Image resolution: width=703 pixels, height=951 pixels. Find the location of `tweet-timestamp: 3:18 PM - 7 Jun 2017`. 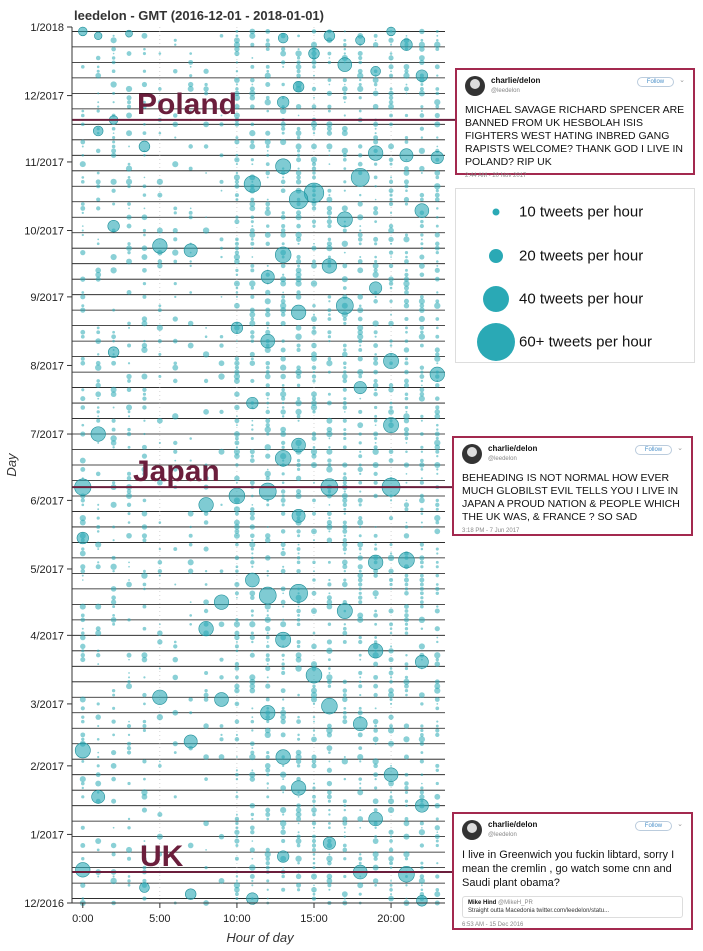

tweet-timestamp: 3:18 PM - 7 Jun 2017 is located at coordinates (491, 531).